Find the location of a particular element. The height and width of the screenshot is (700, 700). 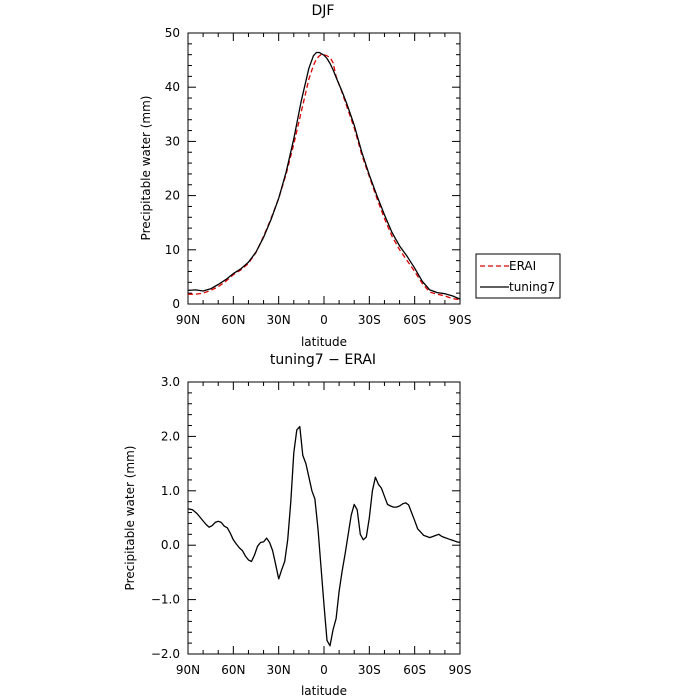

bottom-y-tick-label: 1.0 is located at coordinates (170, 491).